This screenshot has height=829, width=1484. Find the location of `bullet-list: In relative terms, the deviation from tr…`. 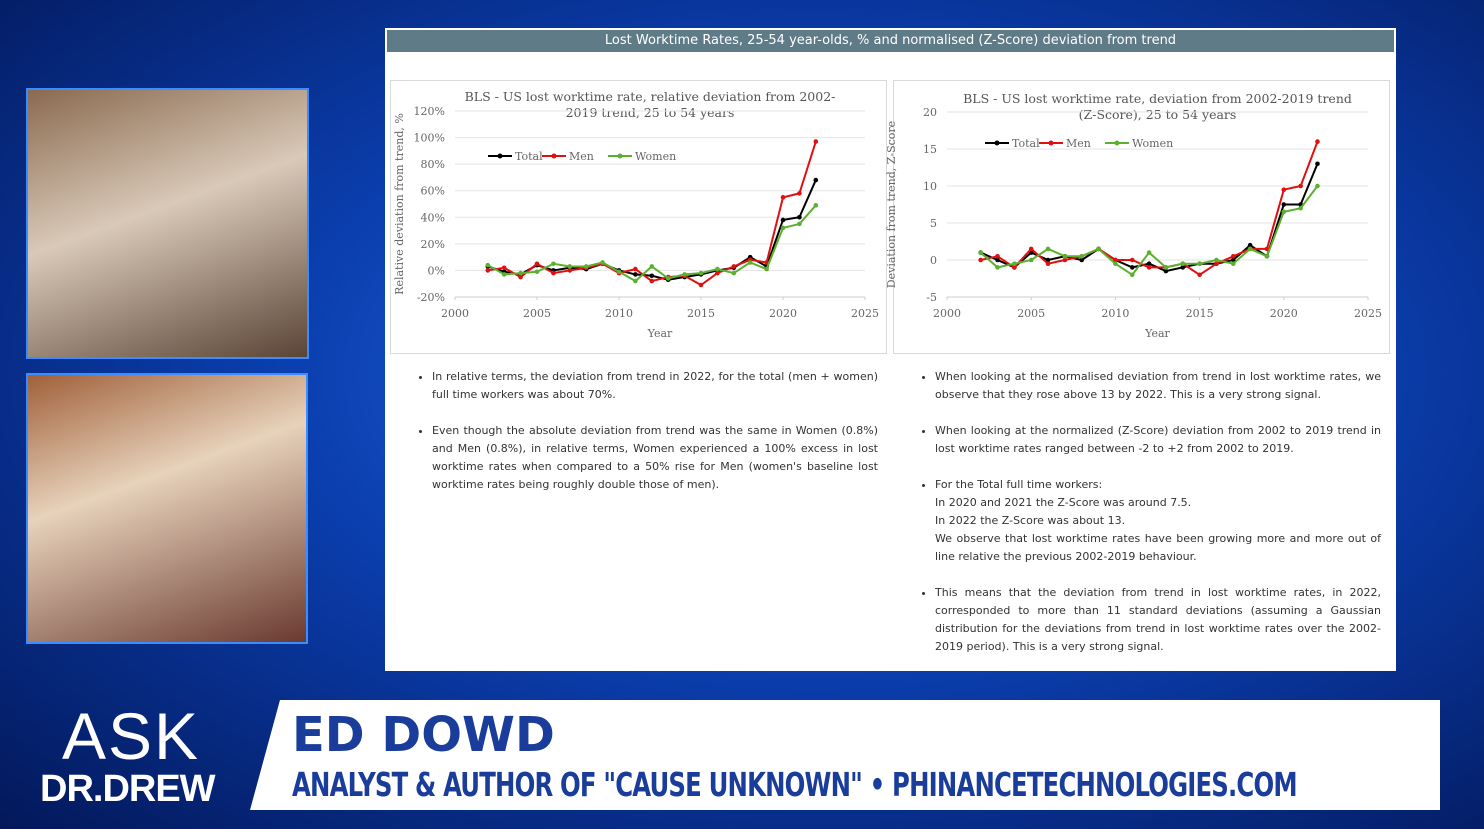

bullet-list: In relative terms, the deviation from tr… is located at coordinates (648, 431).